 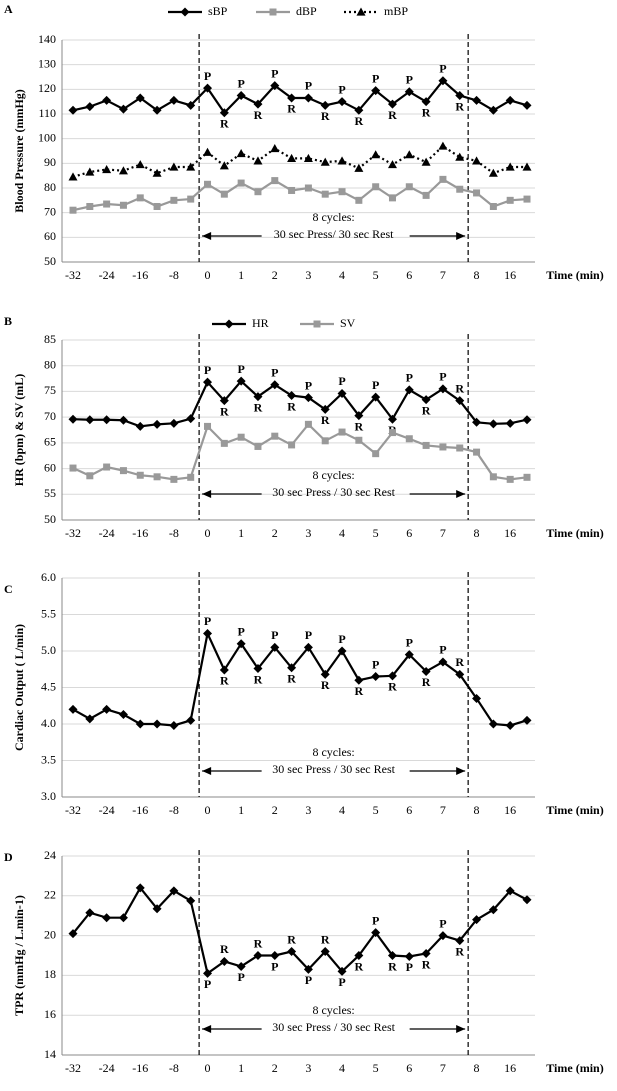 I want to click on cycle-note: 30 sec Press / 30 sec Rest, so click(x=333, y=769).